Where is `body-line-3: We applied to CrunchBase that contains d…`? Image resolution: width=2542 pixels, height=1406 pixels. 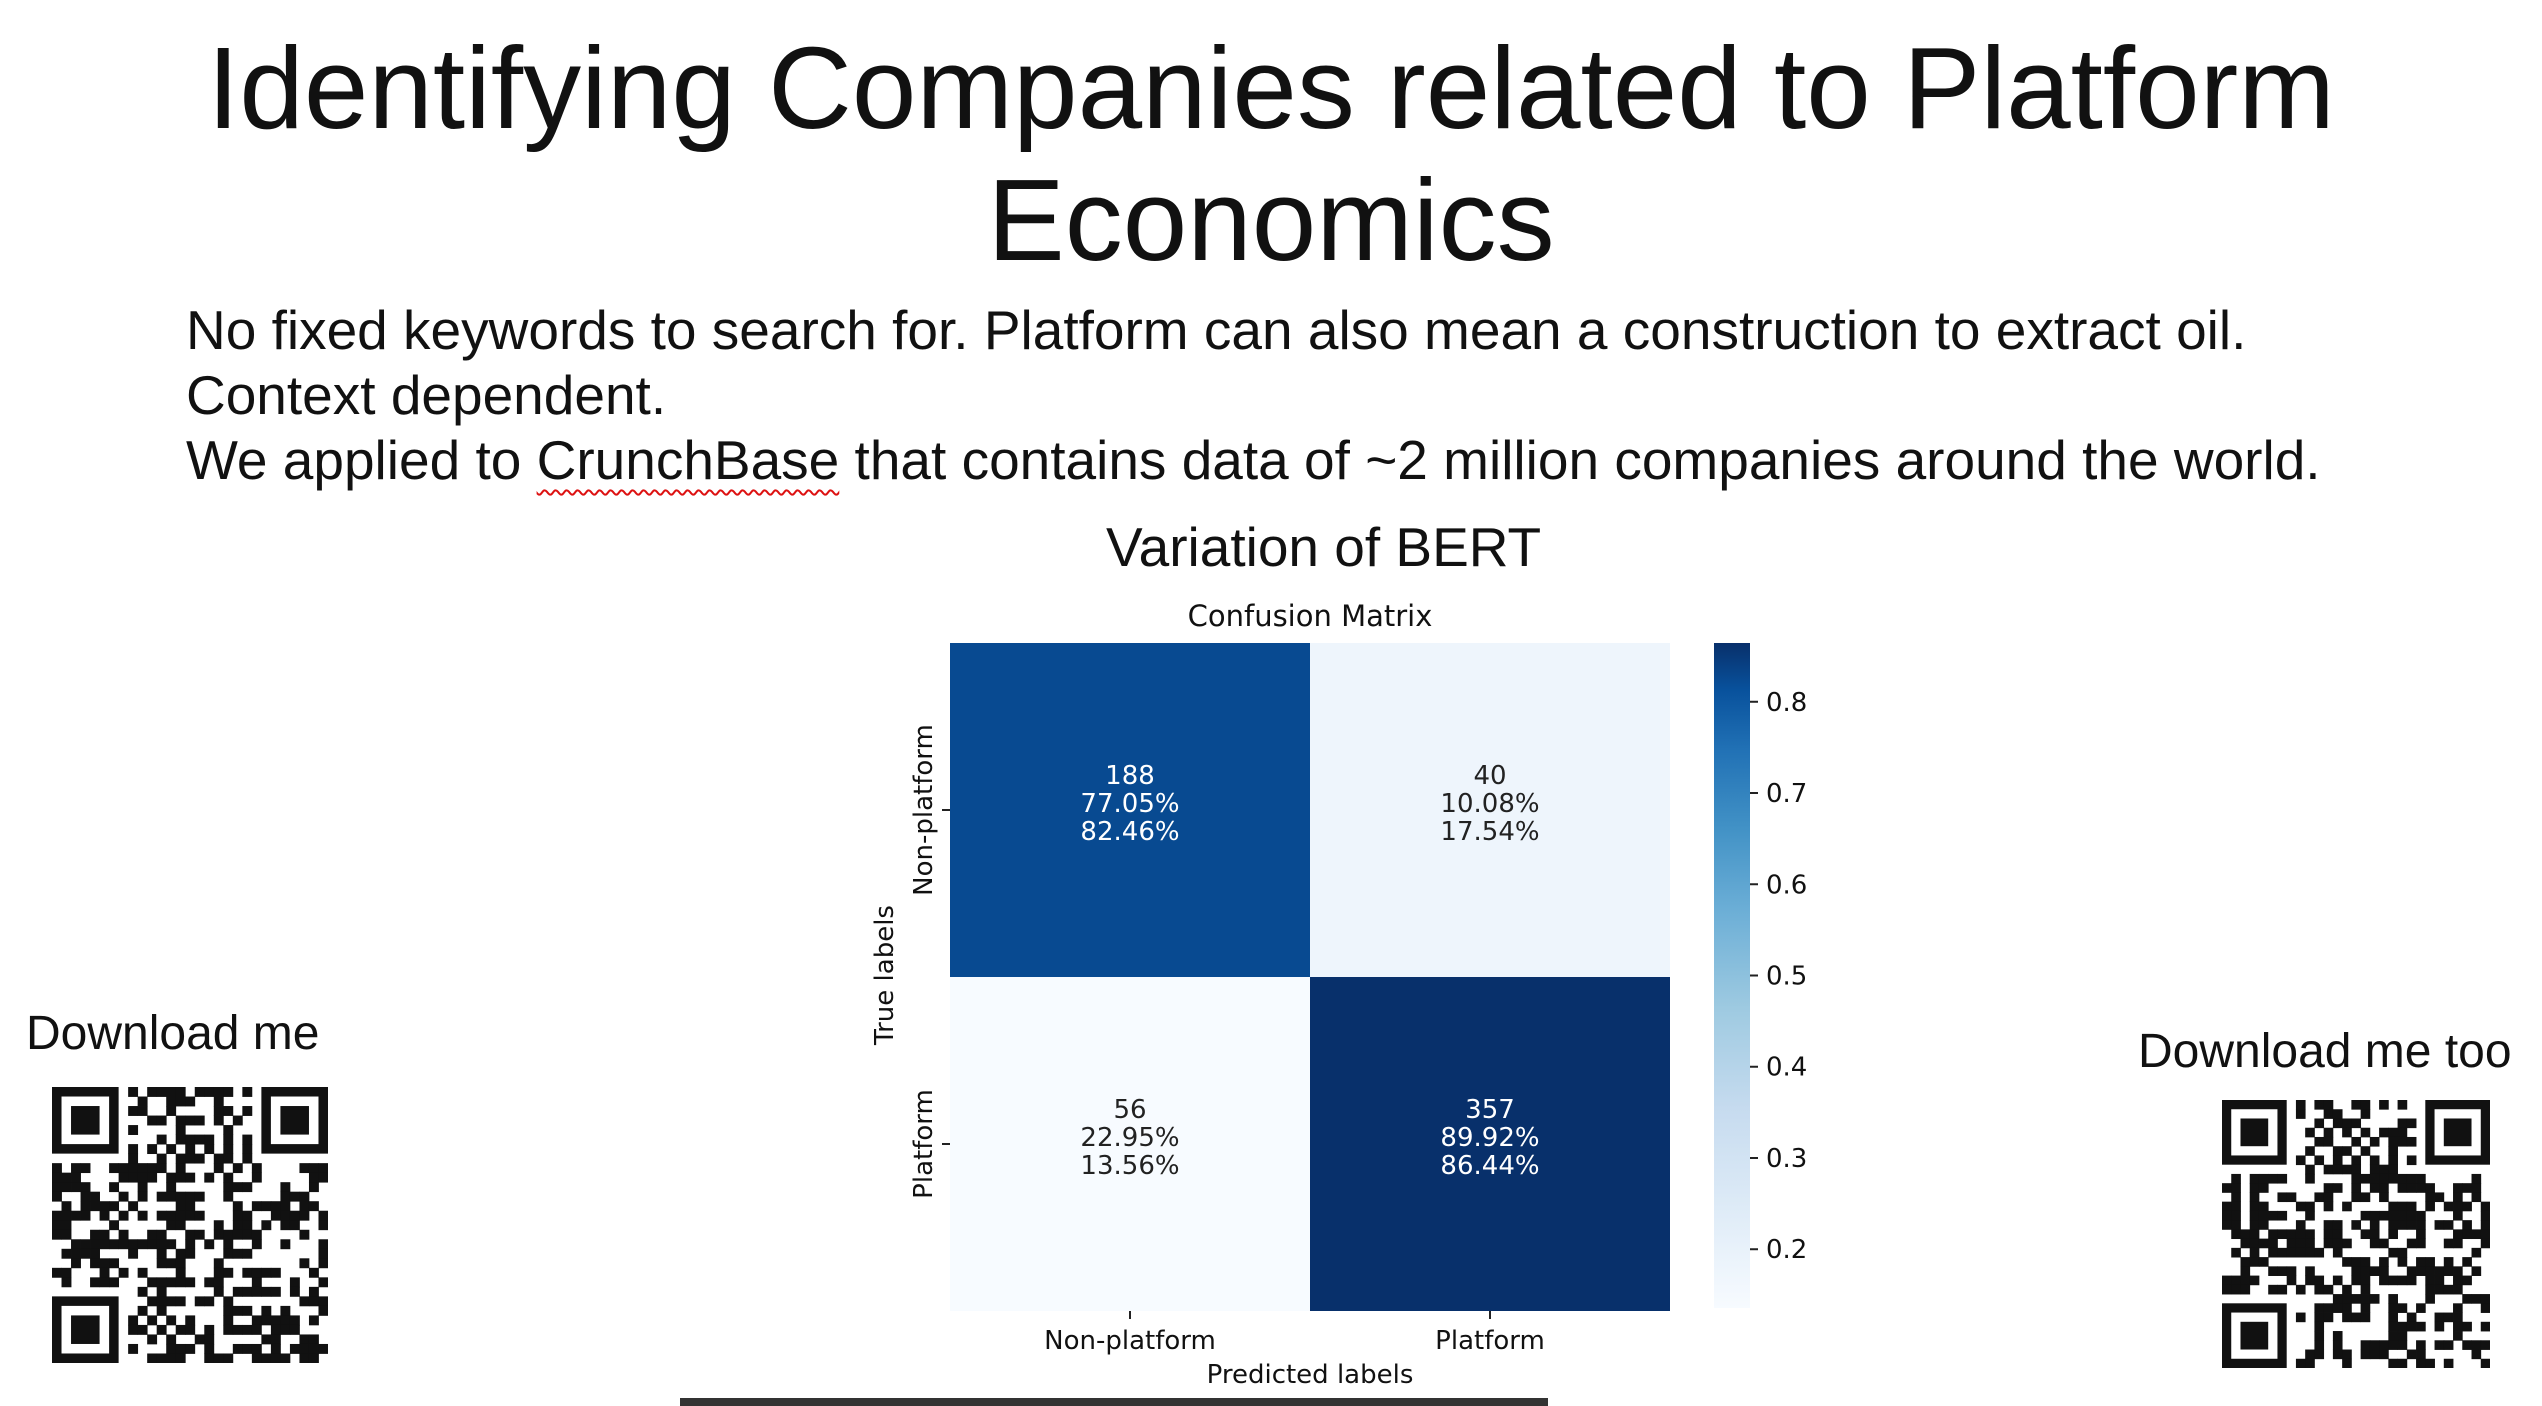 body-line-3: We applied to CrunchBase that contains d… is located at coordinates (1253, 460).